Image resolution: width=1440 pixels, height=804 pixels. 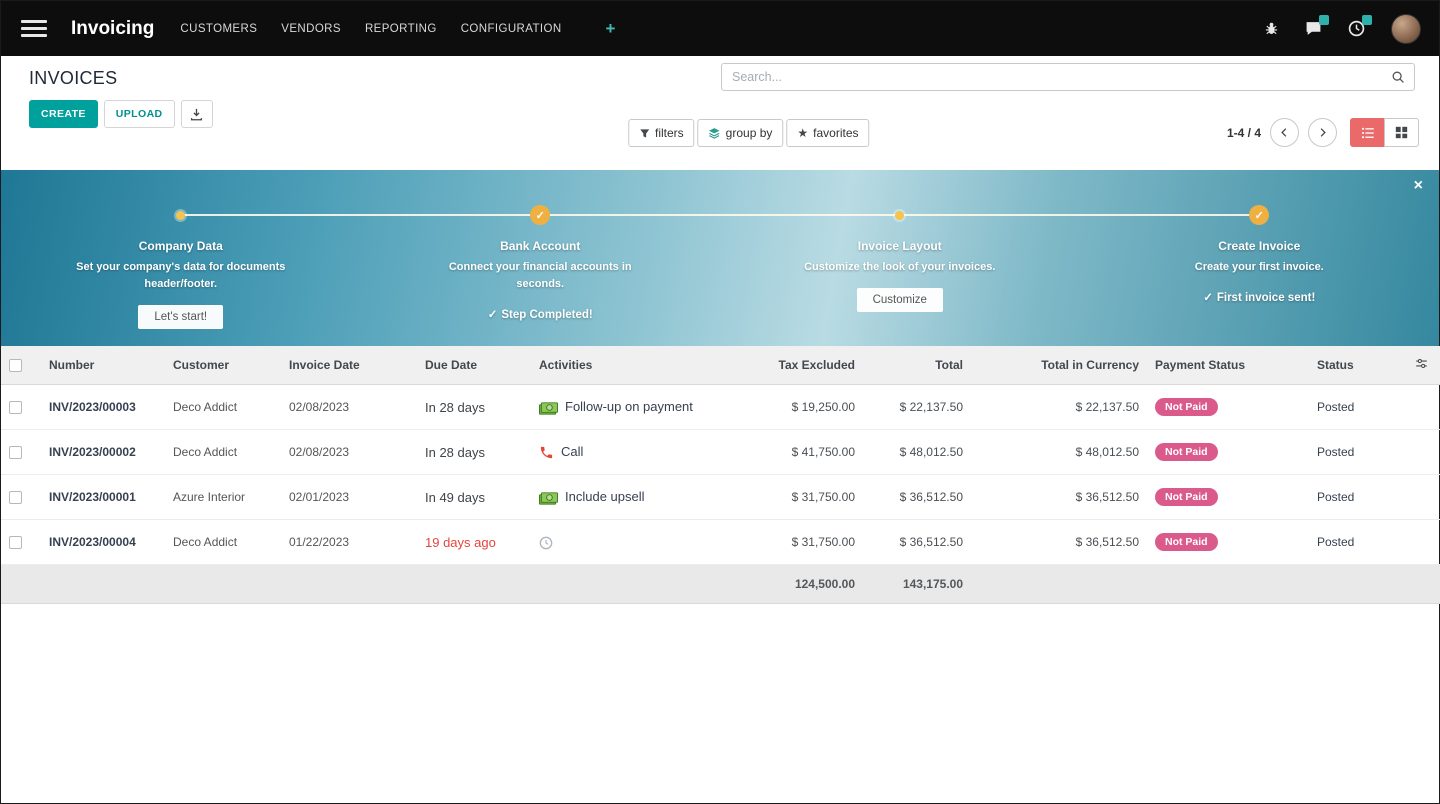 I want to click on totals-total: 143,175.00, so click(x=917, y=584).